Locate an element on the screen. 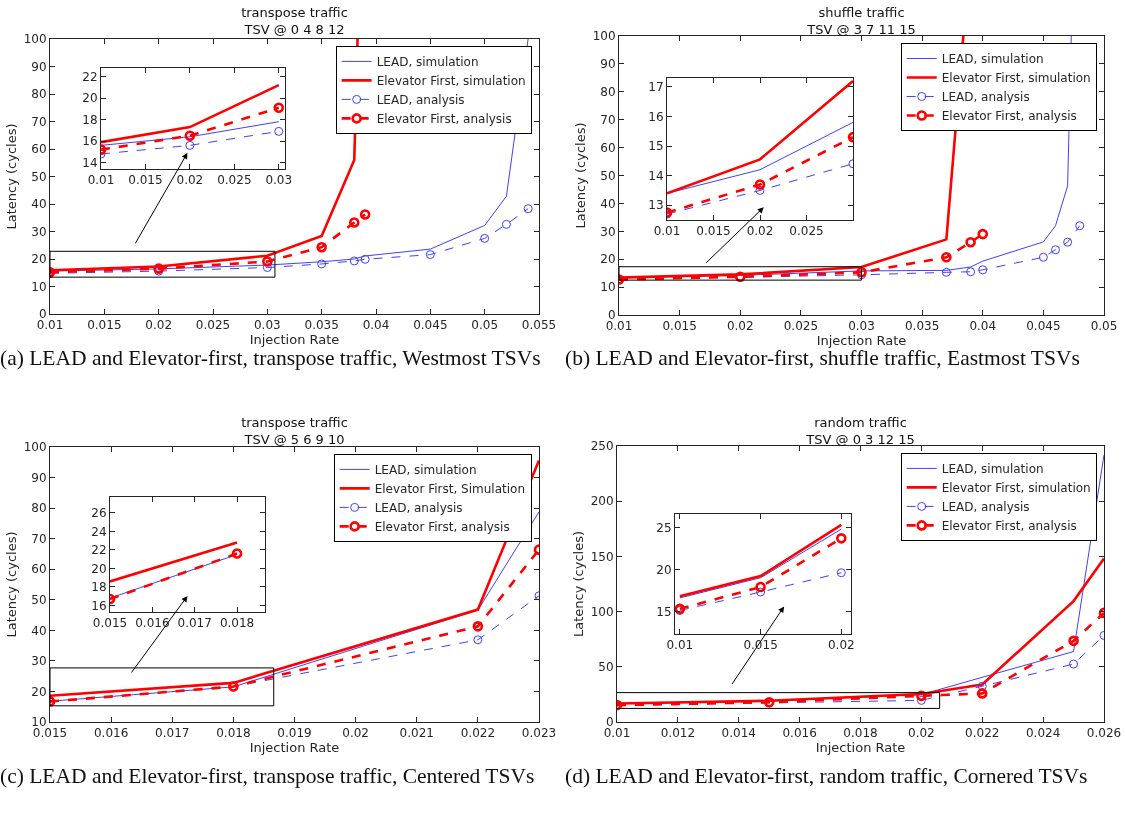 This screenshot has width=1125, height=821. x-tick-label: 0.014 is located at coordinates (738, 733).